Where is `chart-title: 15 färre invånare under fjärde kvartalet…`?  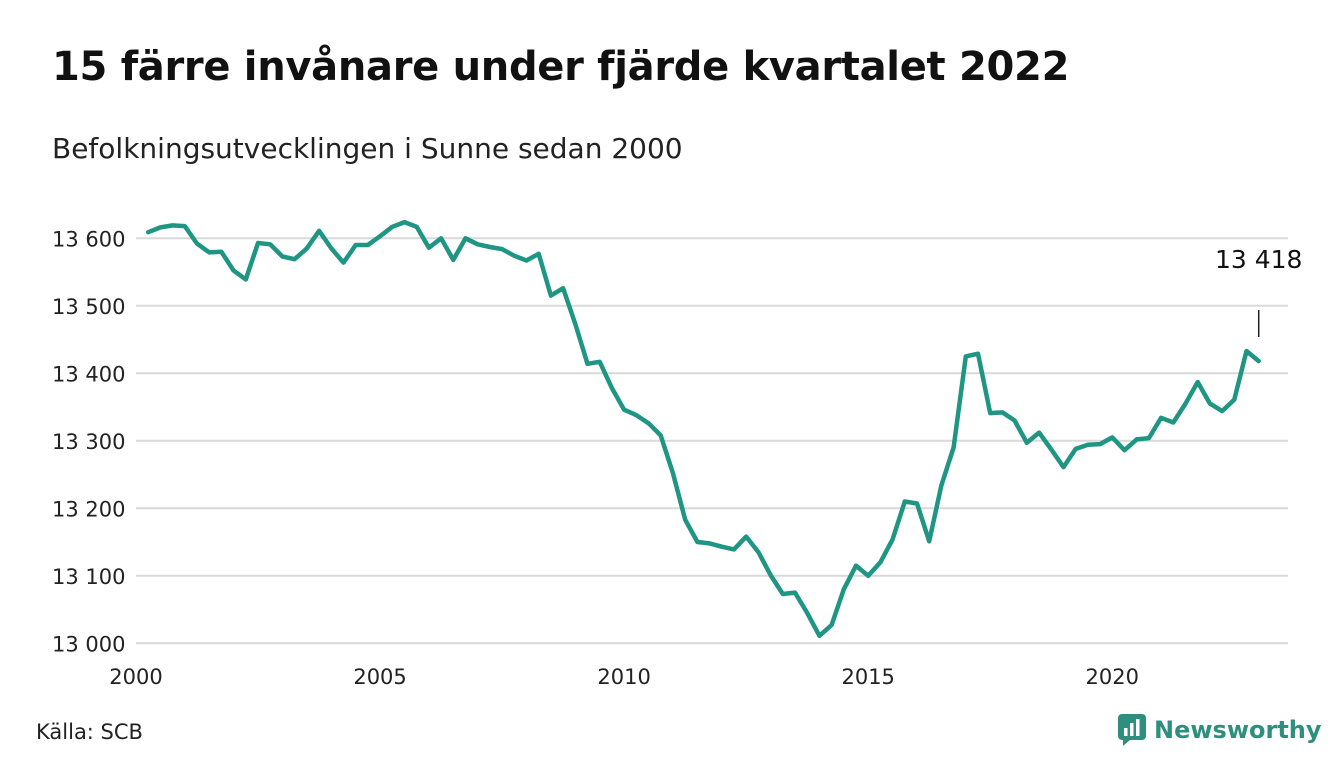
chart-title: 15 färre invånare under fjärde kvartalet… is located at coordinates (561, 67).